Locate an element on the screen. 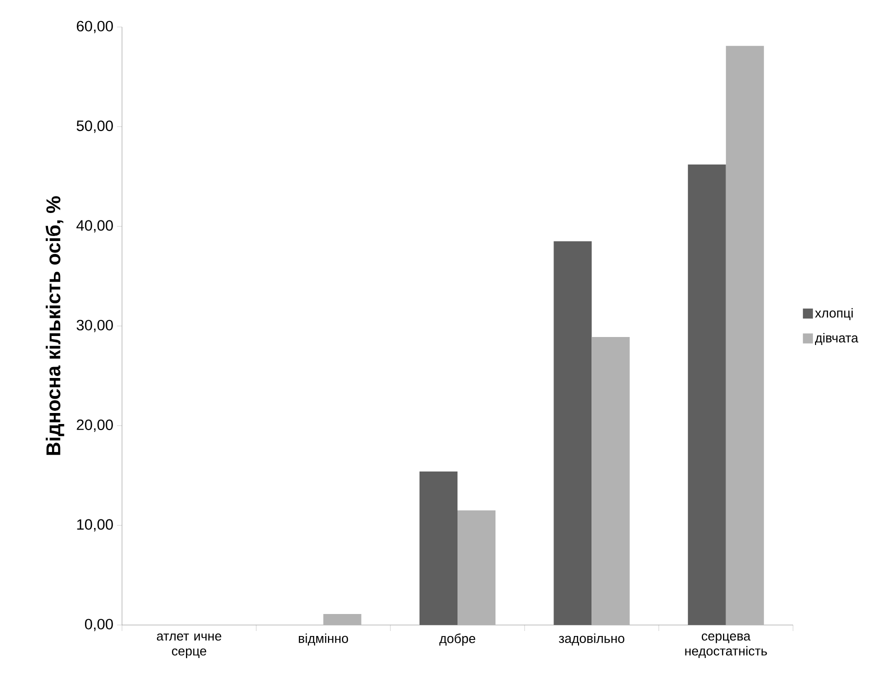  x-tick-label: задовільно is located at coordinates (591, 640).